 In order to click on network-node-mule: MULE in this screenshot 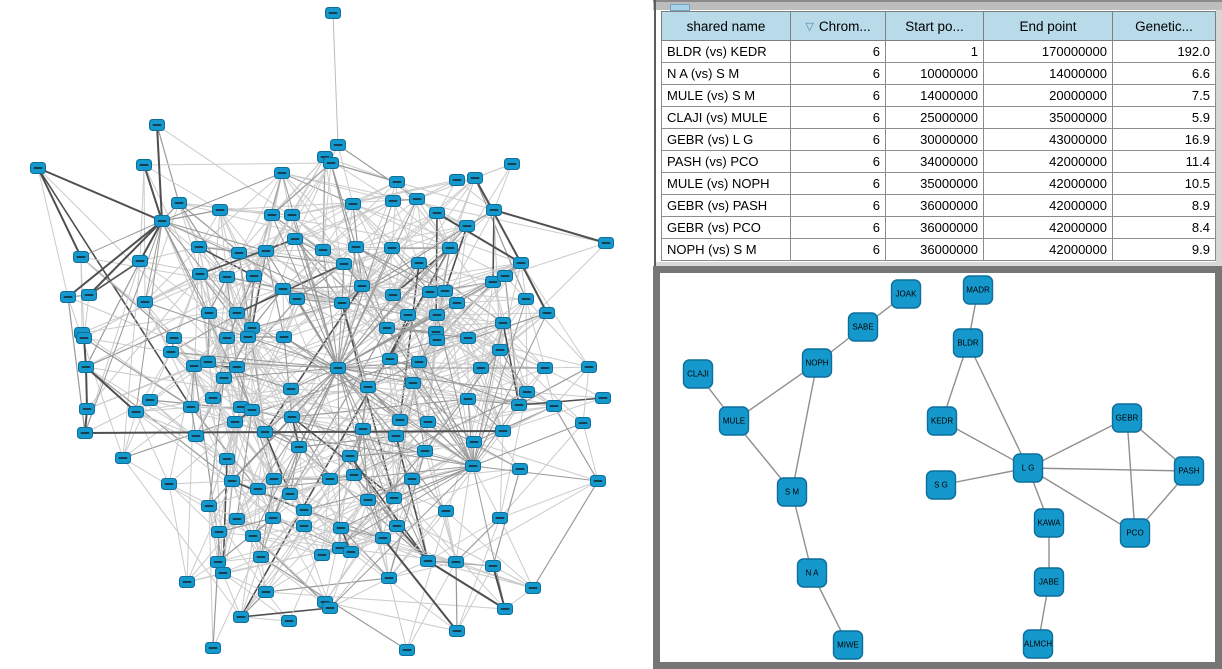, I will do `click(734, 421)`.